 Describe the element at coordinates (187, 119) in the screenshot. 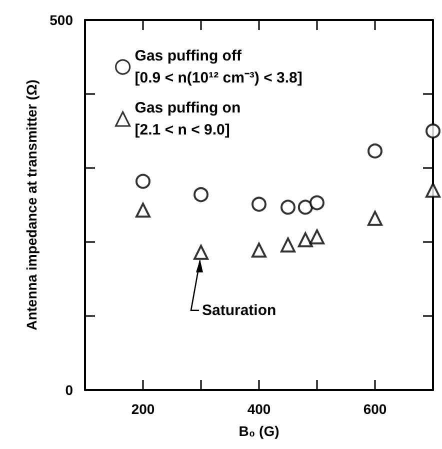

I see `legend-label: Gas puffing on [2.1 < n < 9.0]` at that location.